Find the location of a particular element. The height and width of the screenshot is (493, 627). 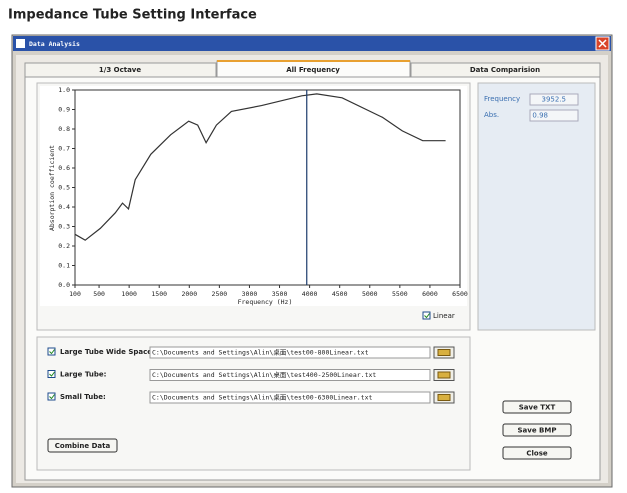

linear-checkbox is located at coordinates (426, 315).